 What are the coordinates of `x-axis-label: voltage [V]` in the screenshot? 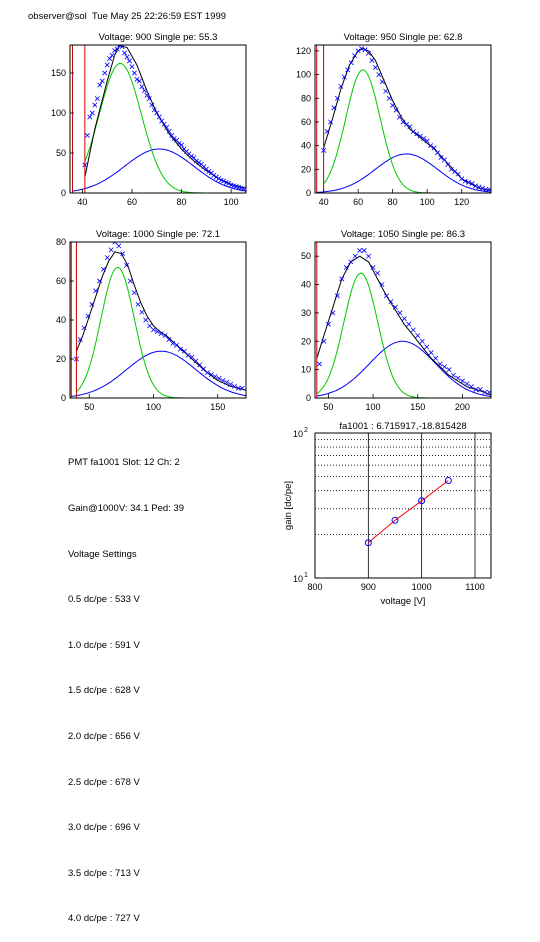 It's located at (403, 601).